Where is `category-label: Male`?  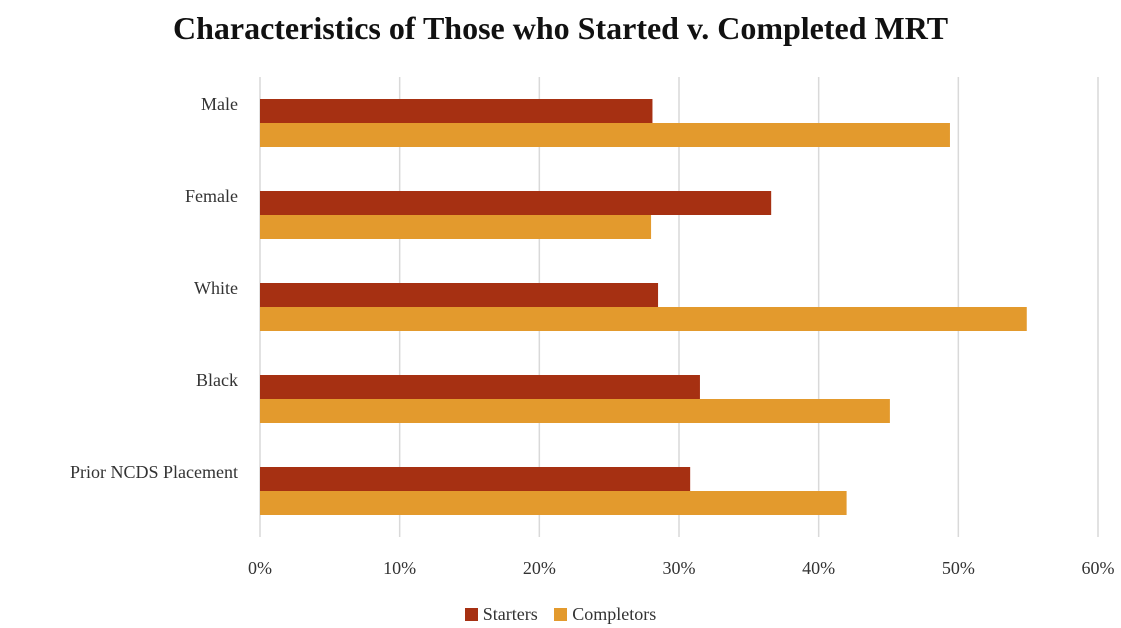 category-label: Male is located at coordinates (219, 104).